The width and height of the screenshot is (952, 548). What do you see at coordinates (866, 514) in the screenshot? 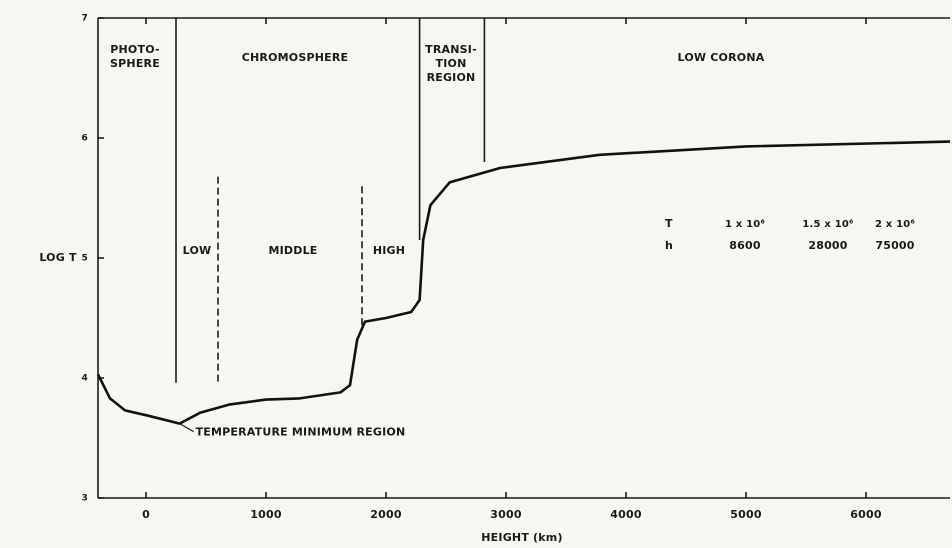
I see `x-tick-label: 6000` at bounding box center [866, 514].